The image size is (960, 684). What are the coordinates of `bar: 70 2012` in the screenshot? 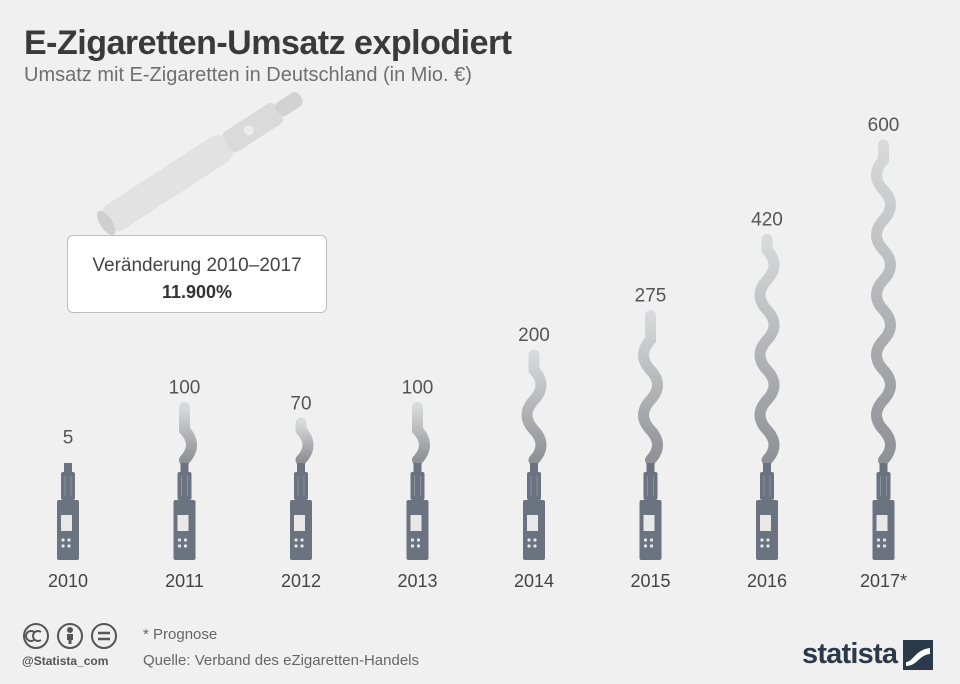 It's located at (301, 492).